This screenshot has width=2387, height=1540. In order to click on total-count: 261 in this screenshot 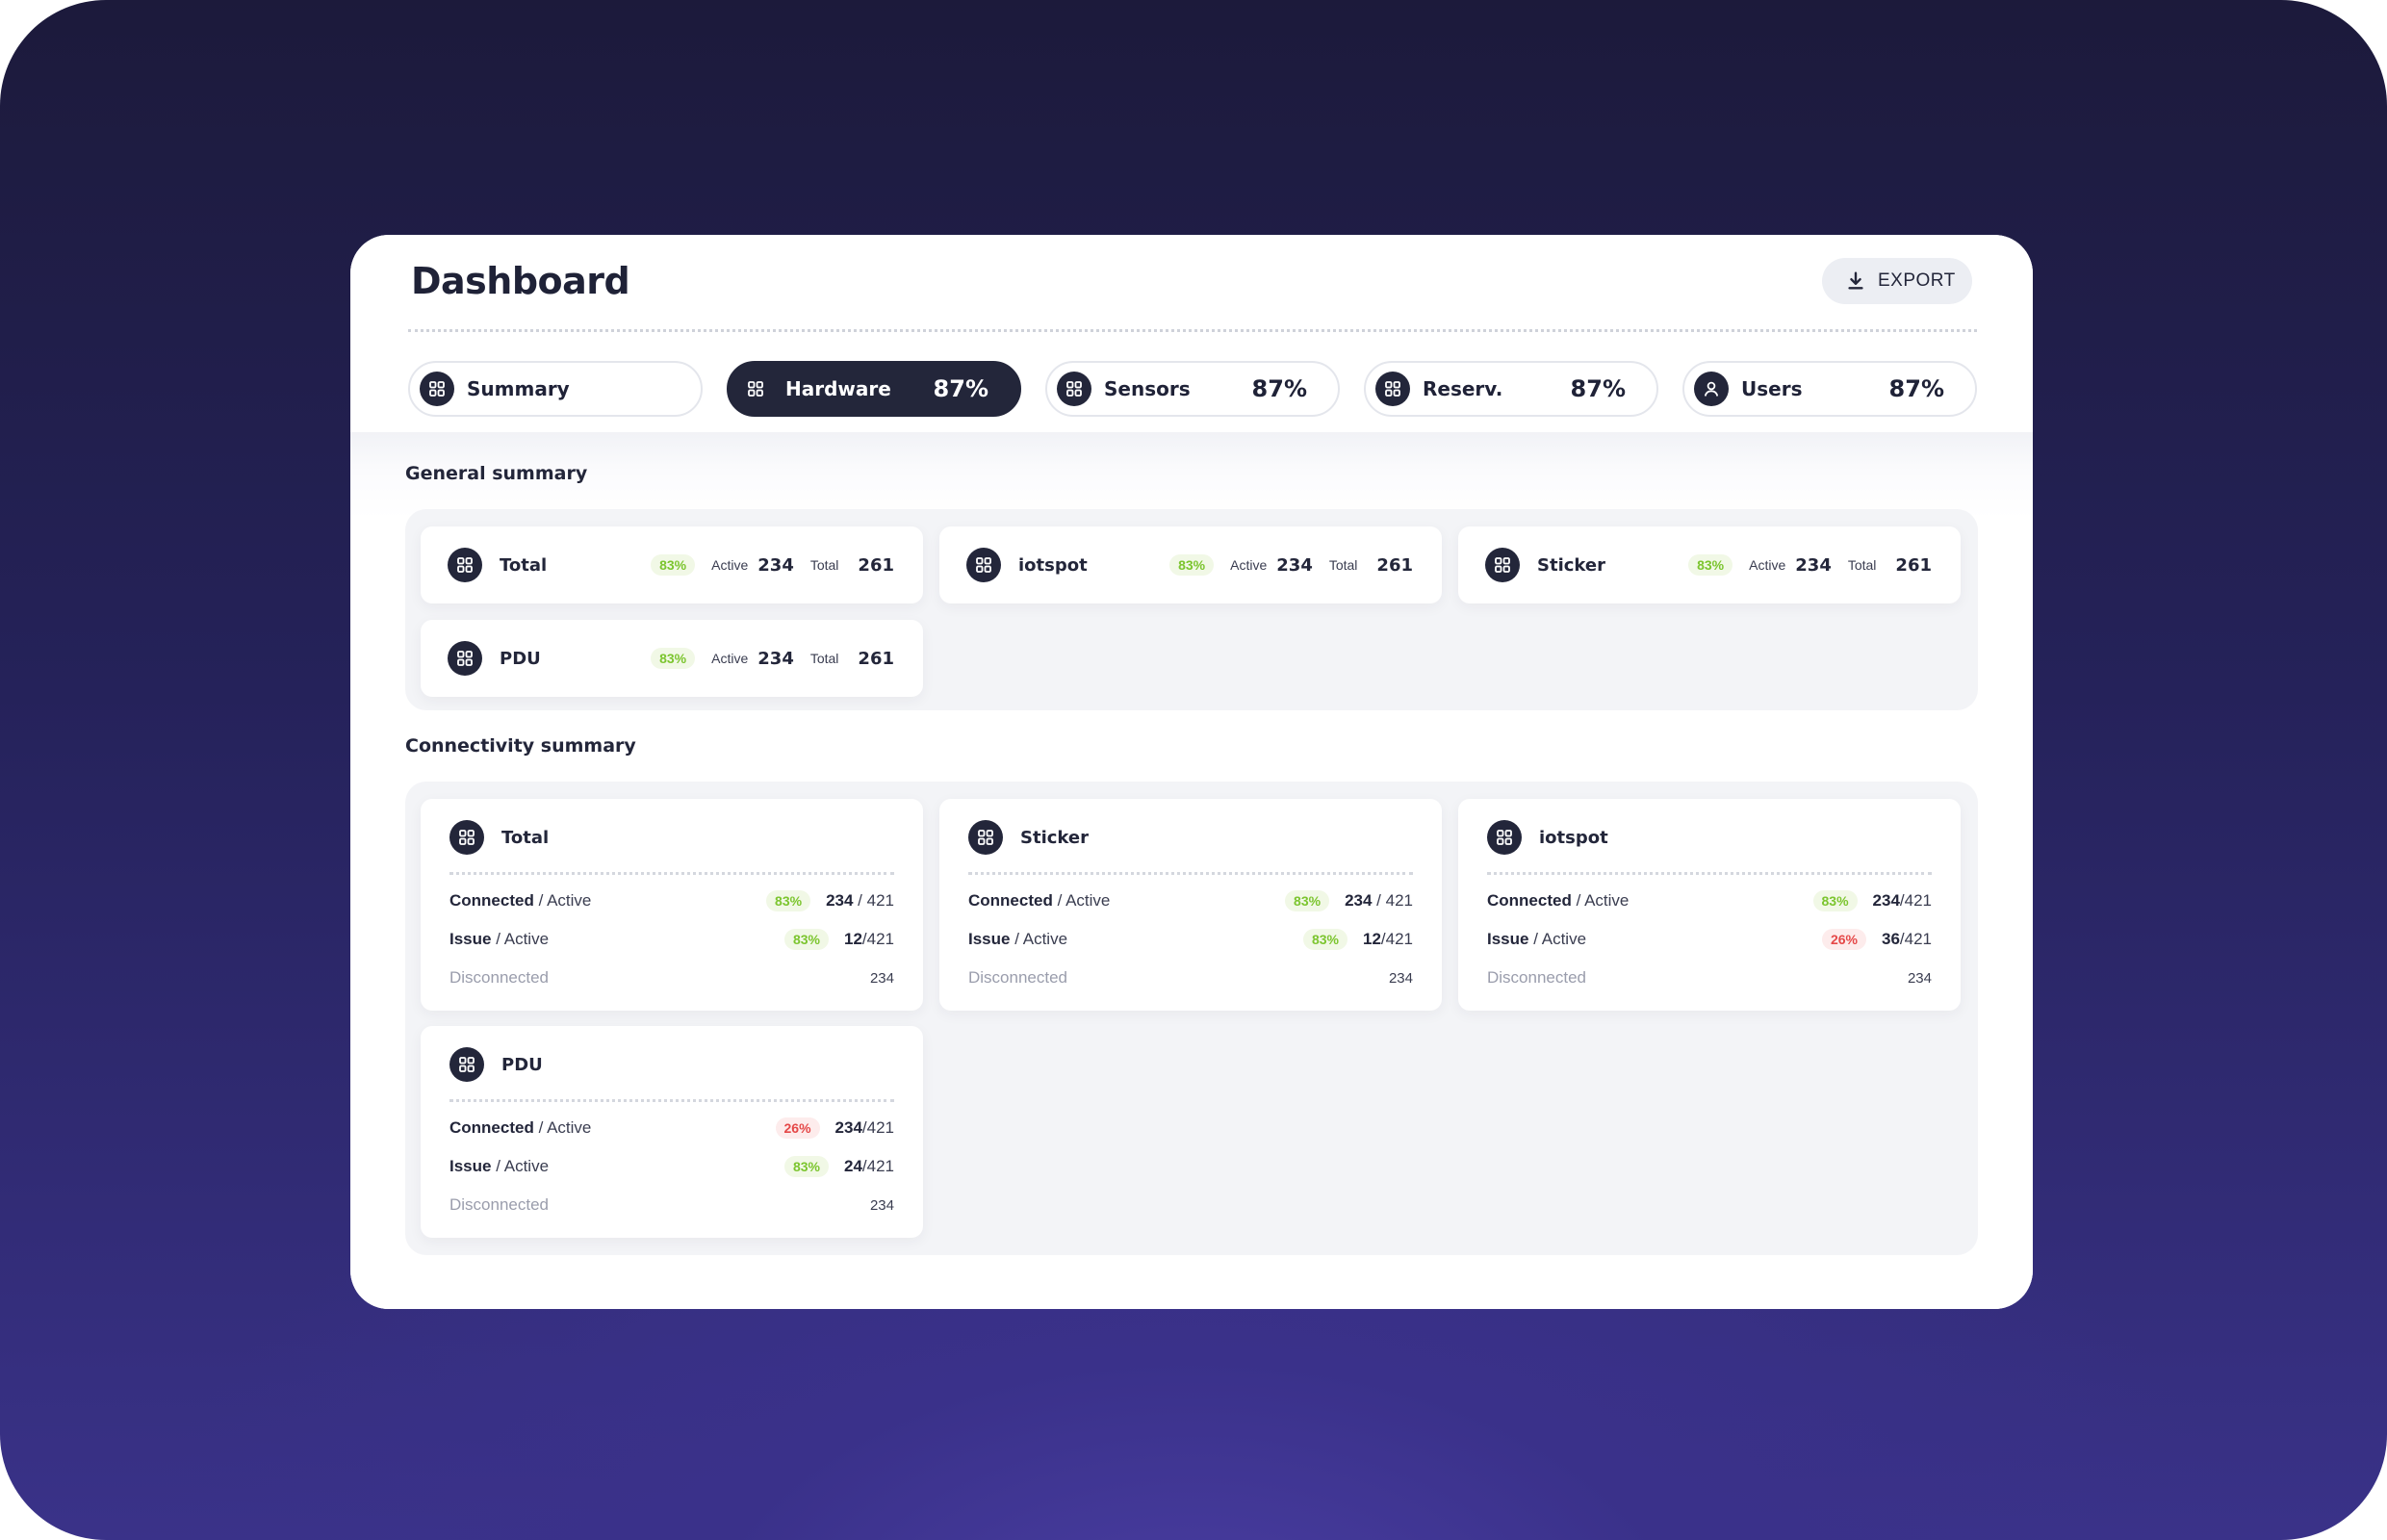, I will do `click(1394, 565)`.